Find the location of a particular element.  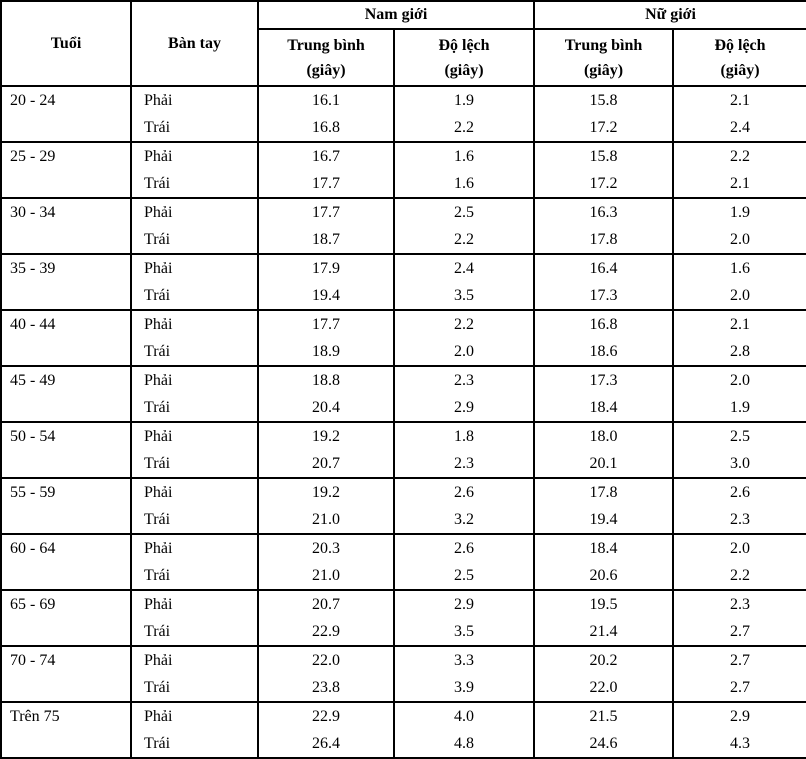

male-mean-cell: 16.8 is located at coordinates (326, 128).